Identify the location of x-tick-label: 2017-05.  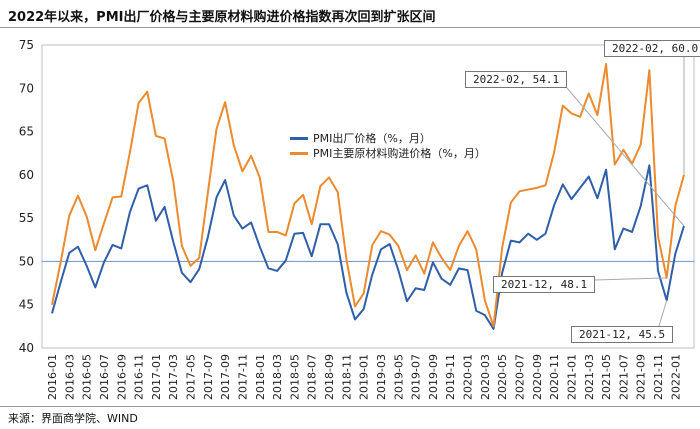
(191, 377).